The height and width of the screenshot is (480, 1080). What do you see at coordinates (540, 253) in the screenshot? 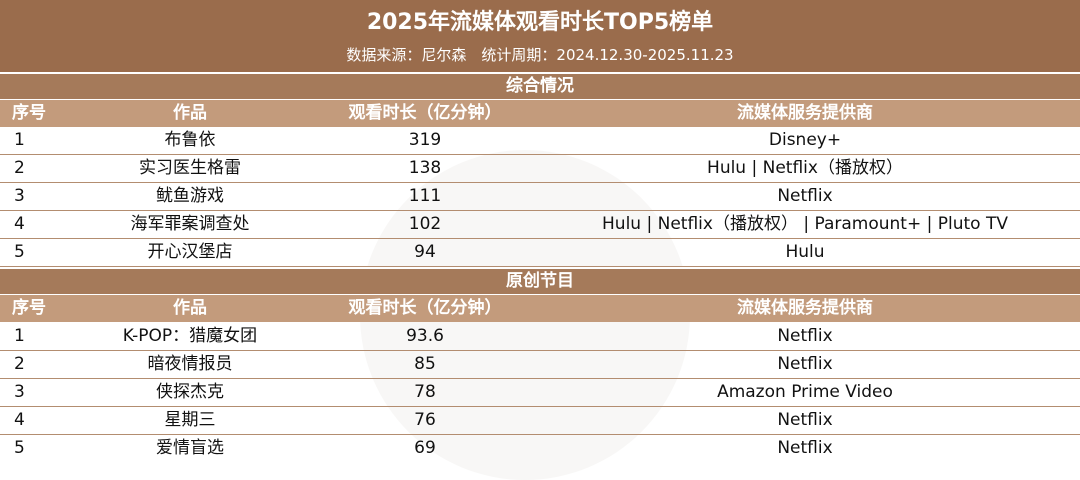
I see `table-row: 5 开心汉堡店 94 Hulu` at bounding box center [540, 253].